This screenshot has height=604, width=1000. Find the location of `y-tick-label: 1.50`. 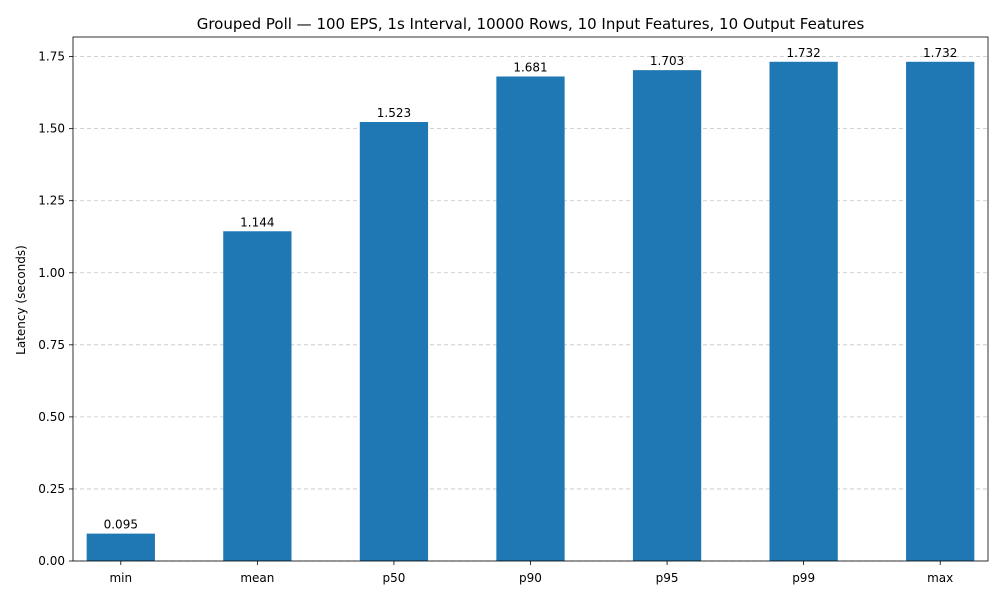

y-tick-label: 1.50 is located at coordinates (51, 129).